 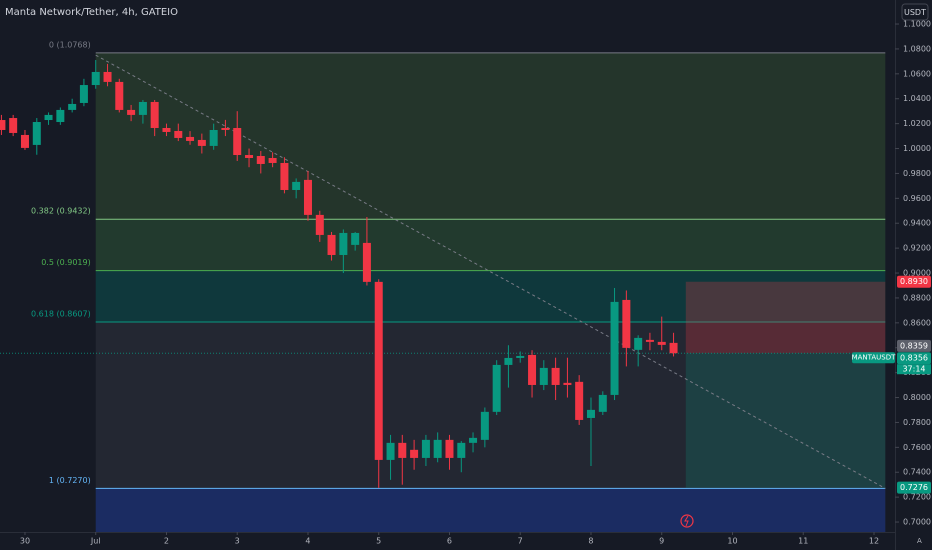 What do you see at coordinates (661, 541) in the screenshot?
I see `x-tick-label: 9` at bounding box center [661, 541].